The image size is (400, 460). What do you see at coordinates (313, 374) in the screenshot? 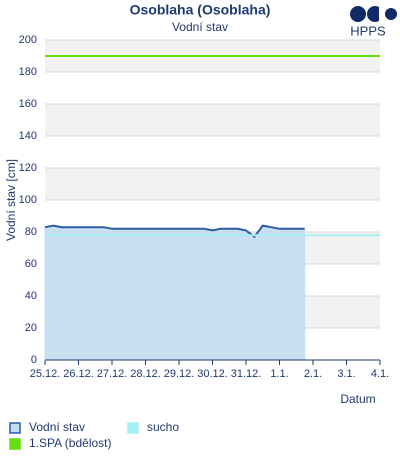
I see `x-tick-label: 2.1.` at bounding box center [313, 374].